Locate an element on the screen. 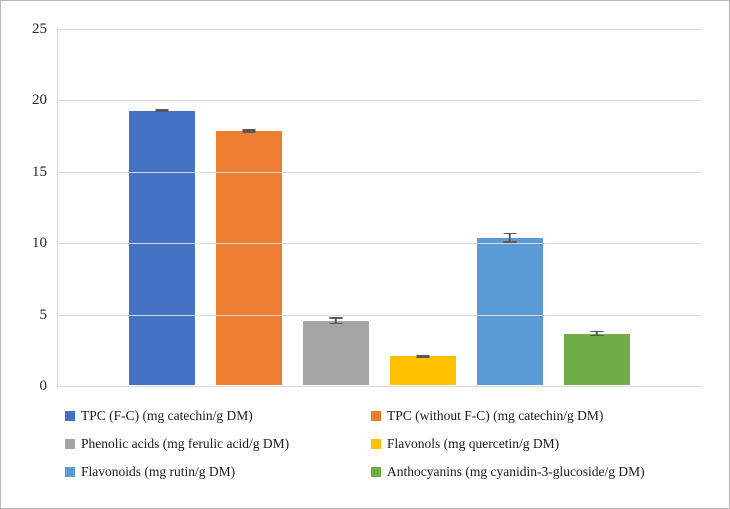 Image resolution: width=730 pixels, height=509 pixels. y-tick-label: 0 is located at coordinates (43, 386).